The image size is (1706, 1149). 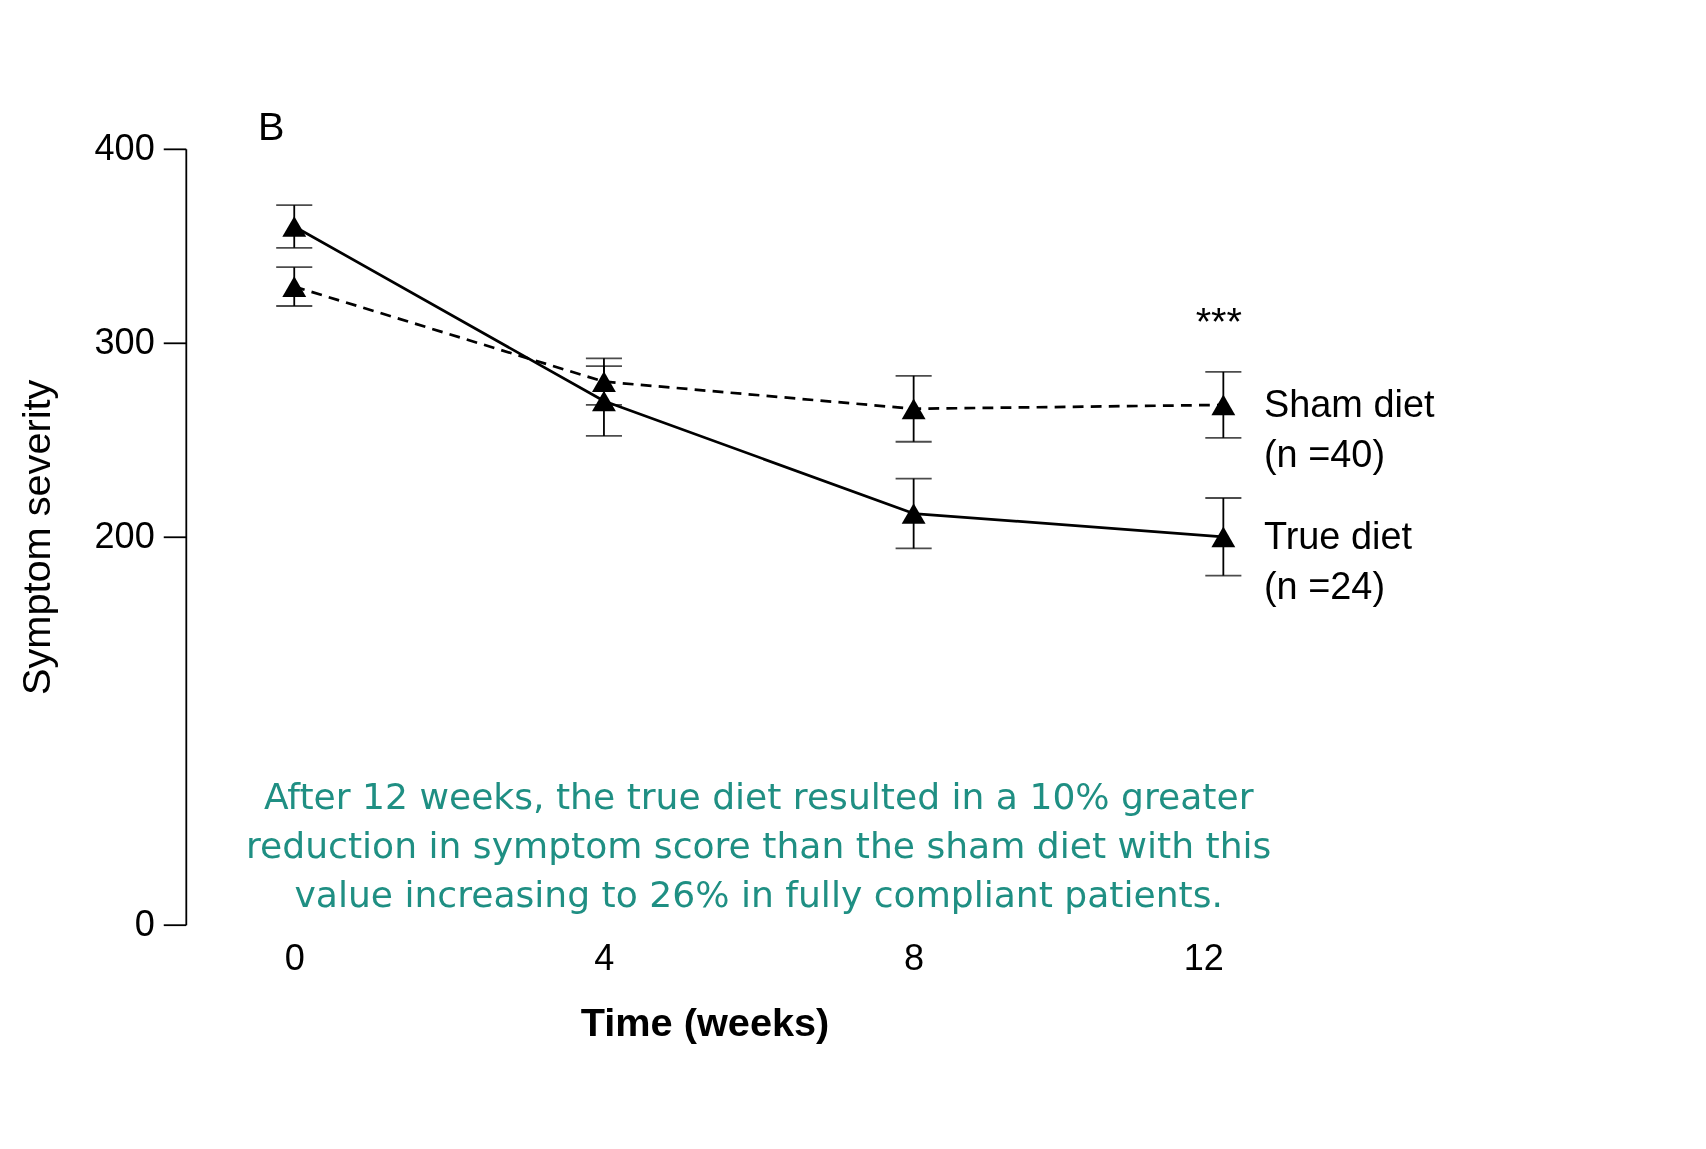 What do you see at coordinates (604, 958) in the screenshot?
I see `x-tick-label: 4` at bounding box center [604, 958].